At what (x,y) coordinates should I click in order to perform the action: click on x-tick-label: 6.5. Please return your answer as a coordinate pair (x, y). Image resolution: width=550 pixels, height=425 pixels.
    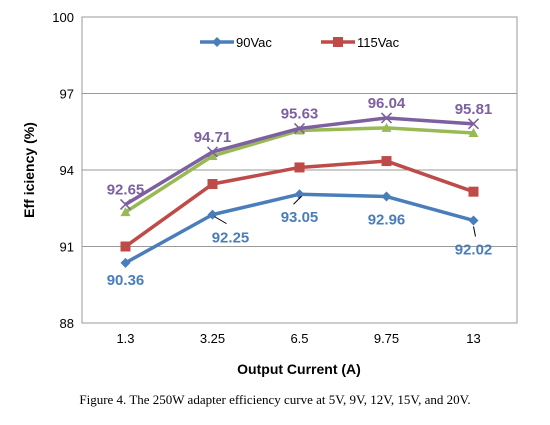
    Looking at the image, I should click on (299, 338).